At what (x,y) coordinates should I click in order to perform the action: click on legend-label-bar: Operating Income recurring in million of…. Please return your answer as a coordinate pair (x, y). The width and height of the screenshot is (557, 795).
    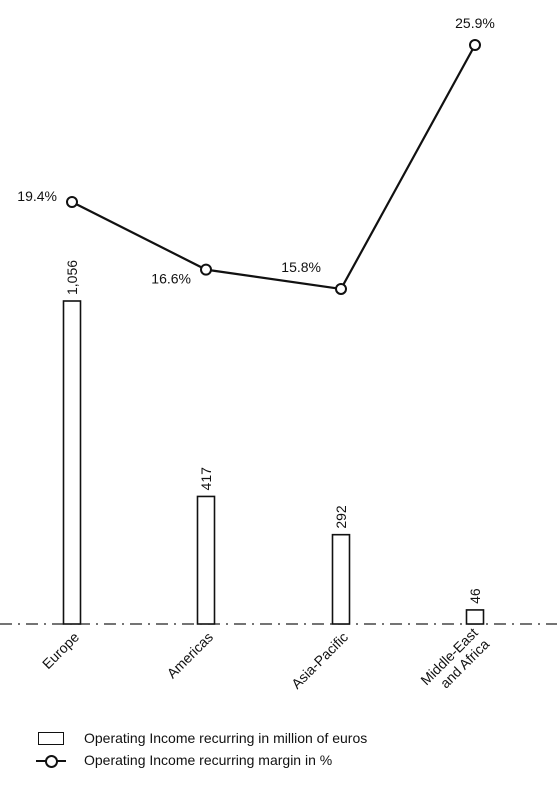
    Looking at the image, I should click on (226, 738).